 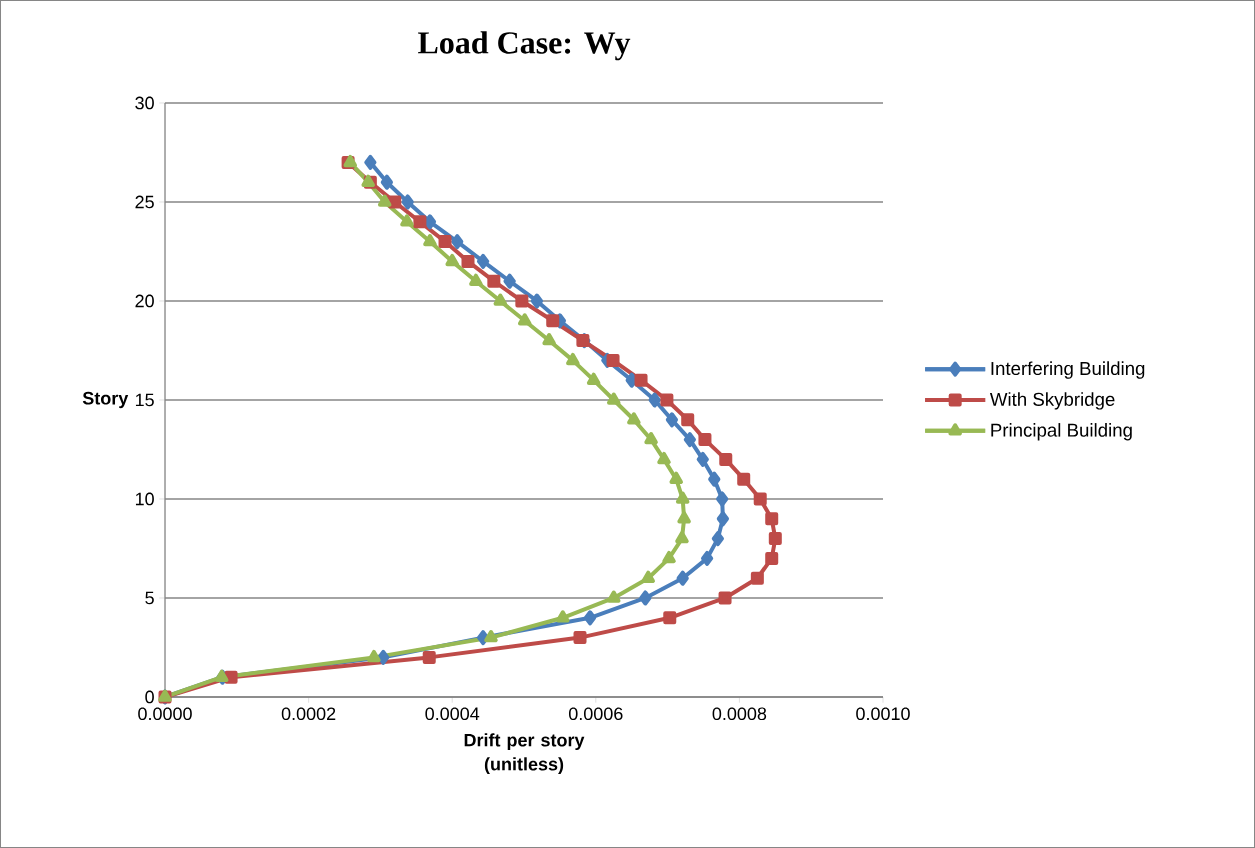 I want to click on x-tick-label: 0.0002, so click(x=308, y=714).